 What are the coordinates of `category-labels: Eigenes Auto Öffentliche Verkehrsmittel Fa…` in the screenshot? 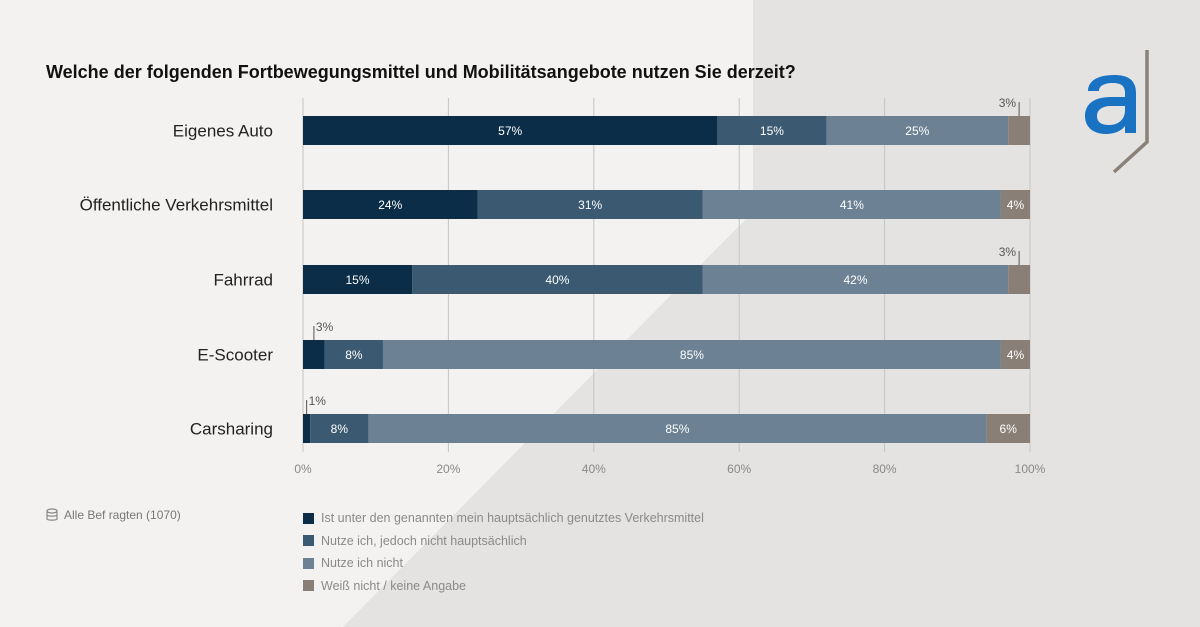 It's located at (177, 280).